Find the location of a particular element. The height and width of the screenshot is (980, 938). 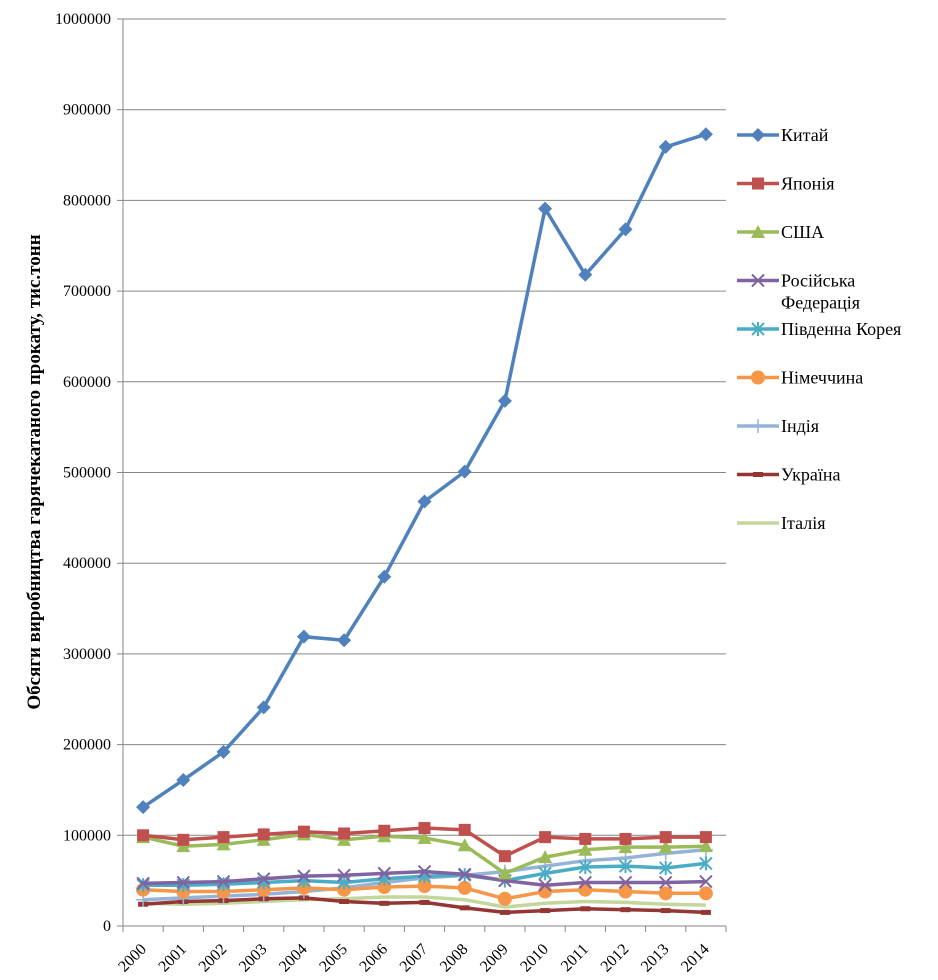

series-line is located at coordinates (424, 902).